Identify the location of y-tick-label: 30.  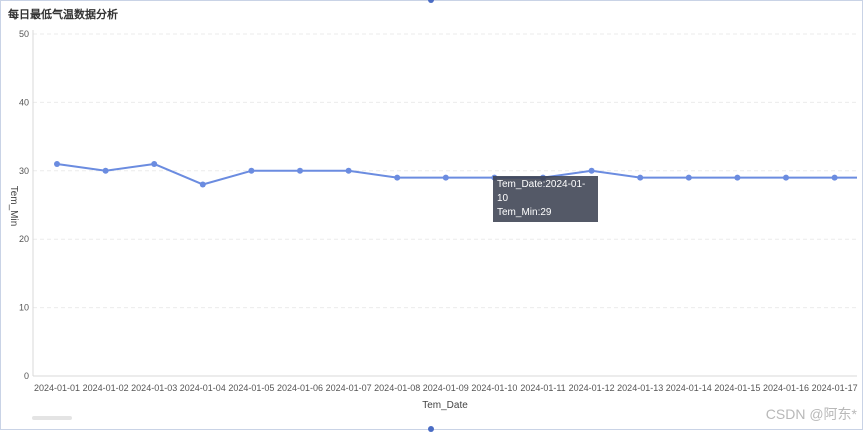
(24, 171).